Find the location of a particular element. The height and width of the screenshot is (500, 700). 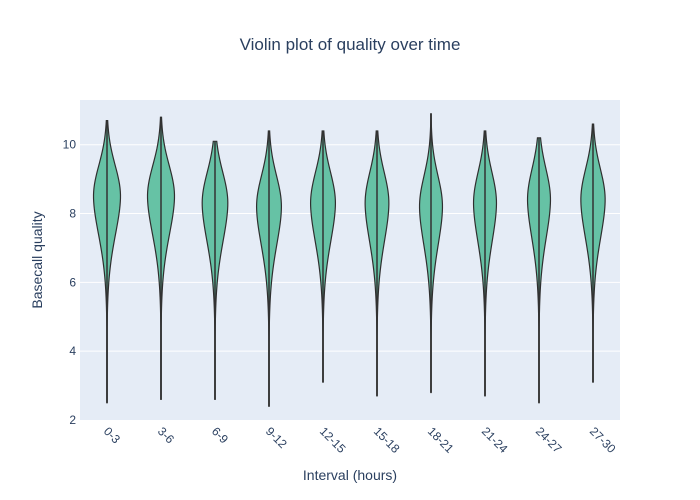

x-tick-label: 3-6 is located at coordinates (166, 435).